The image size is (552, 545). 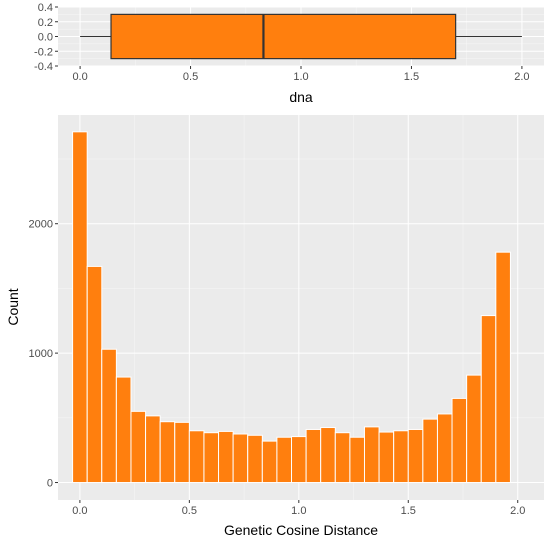 What do you see at coordinates (190, 77) in the screenshot?
I see `boxplot-x-tick-label: 0.5` at bounding box center [190, 77].